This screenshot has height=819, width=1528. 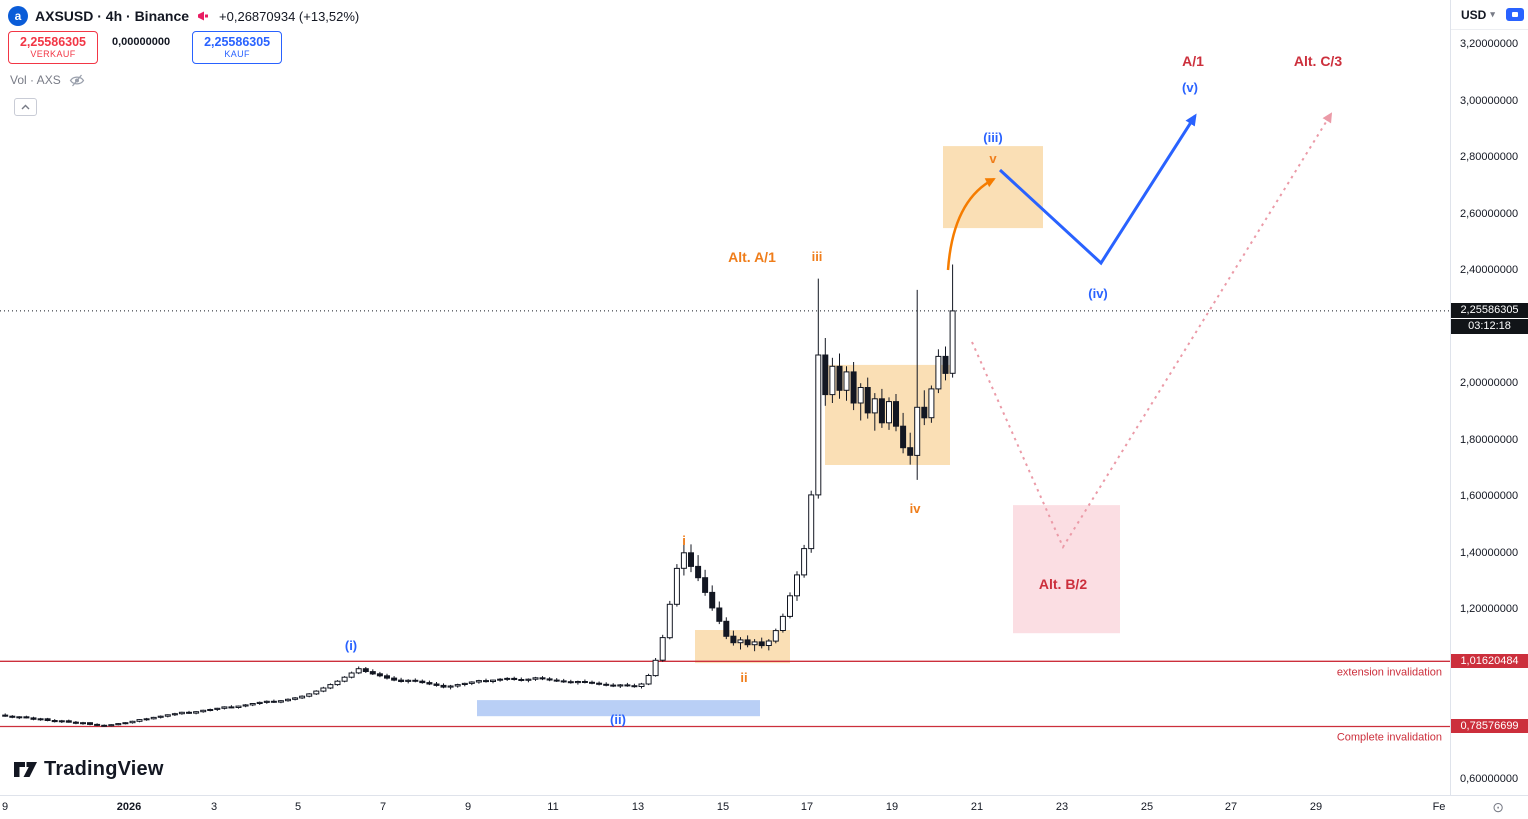 I want to click on wave-label: iii, so click(x=817, y=256).